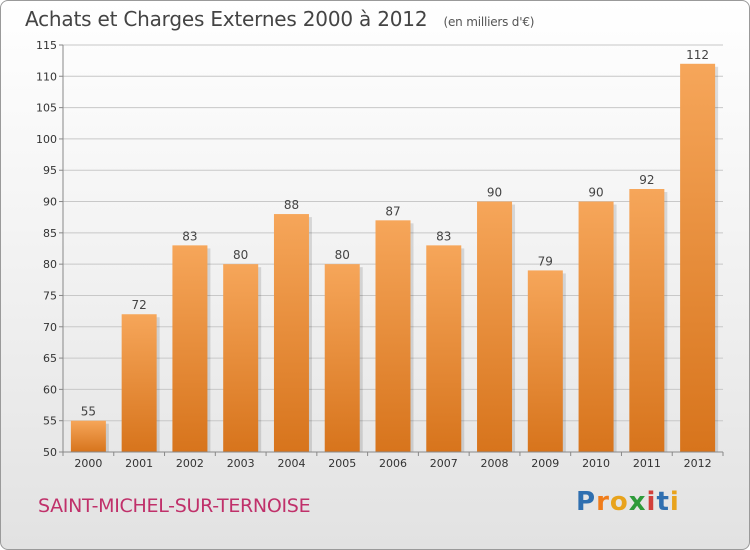  I want to click on y-tick-label: 75, so click(50, 295).